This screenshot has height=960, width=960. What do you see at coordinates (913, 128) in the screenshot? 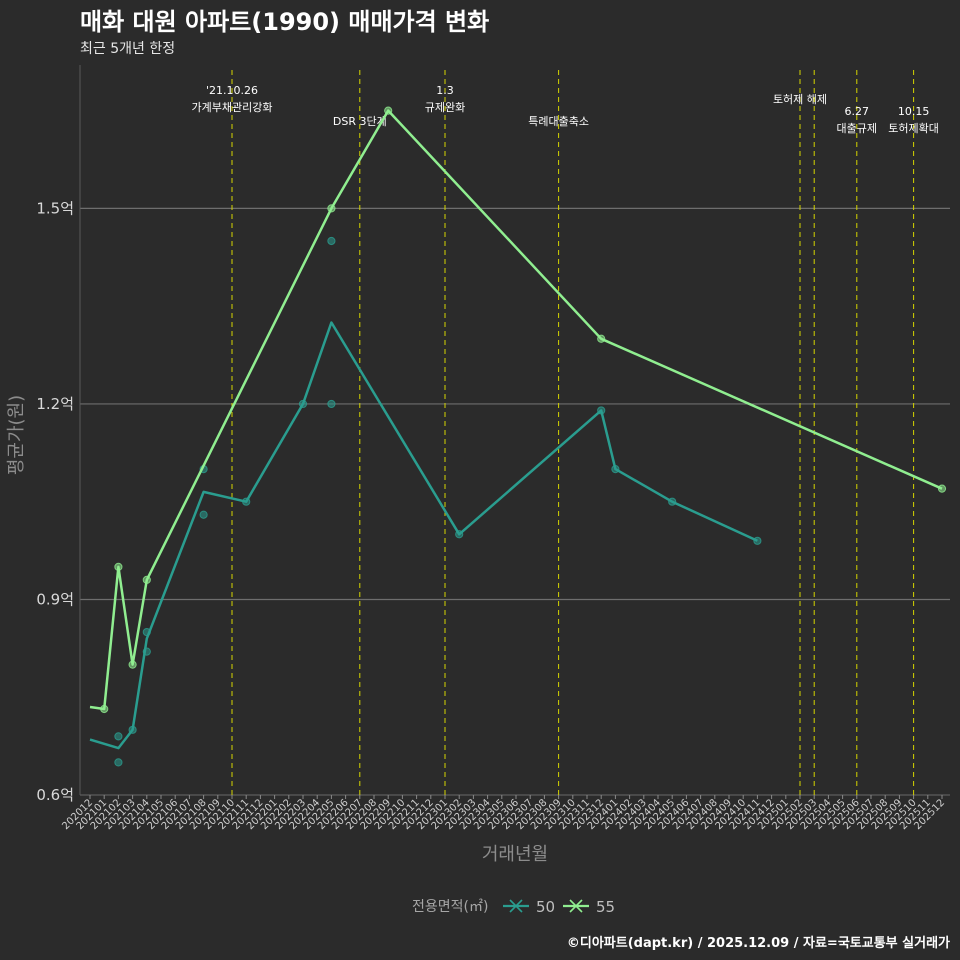
I see `event-label: 토허제확대` at bounding box center [913, 128].